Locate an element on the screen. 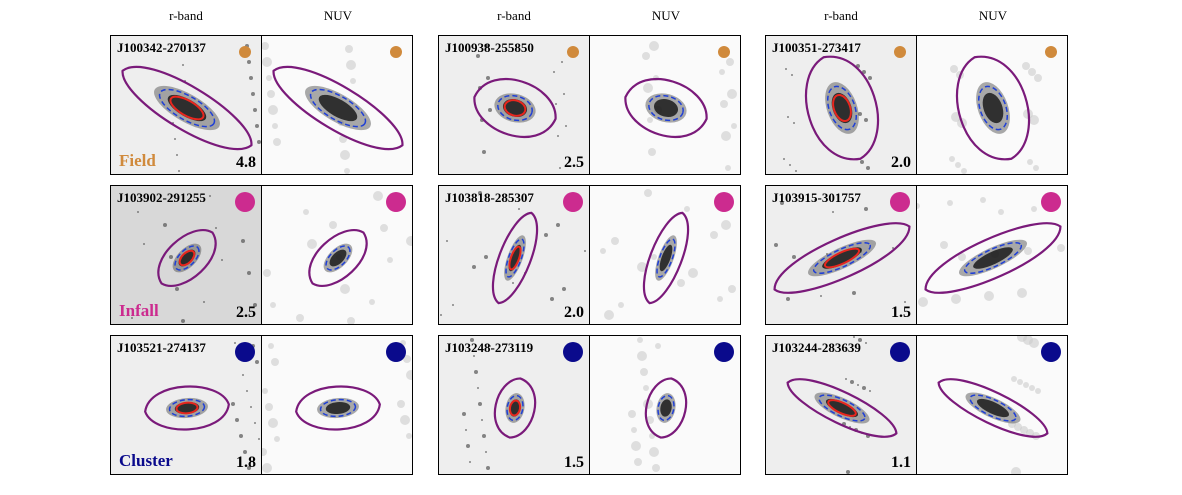  ratio-value: 1.5 is located at coordinates (901, 312).